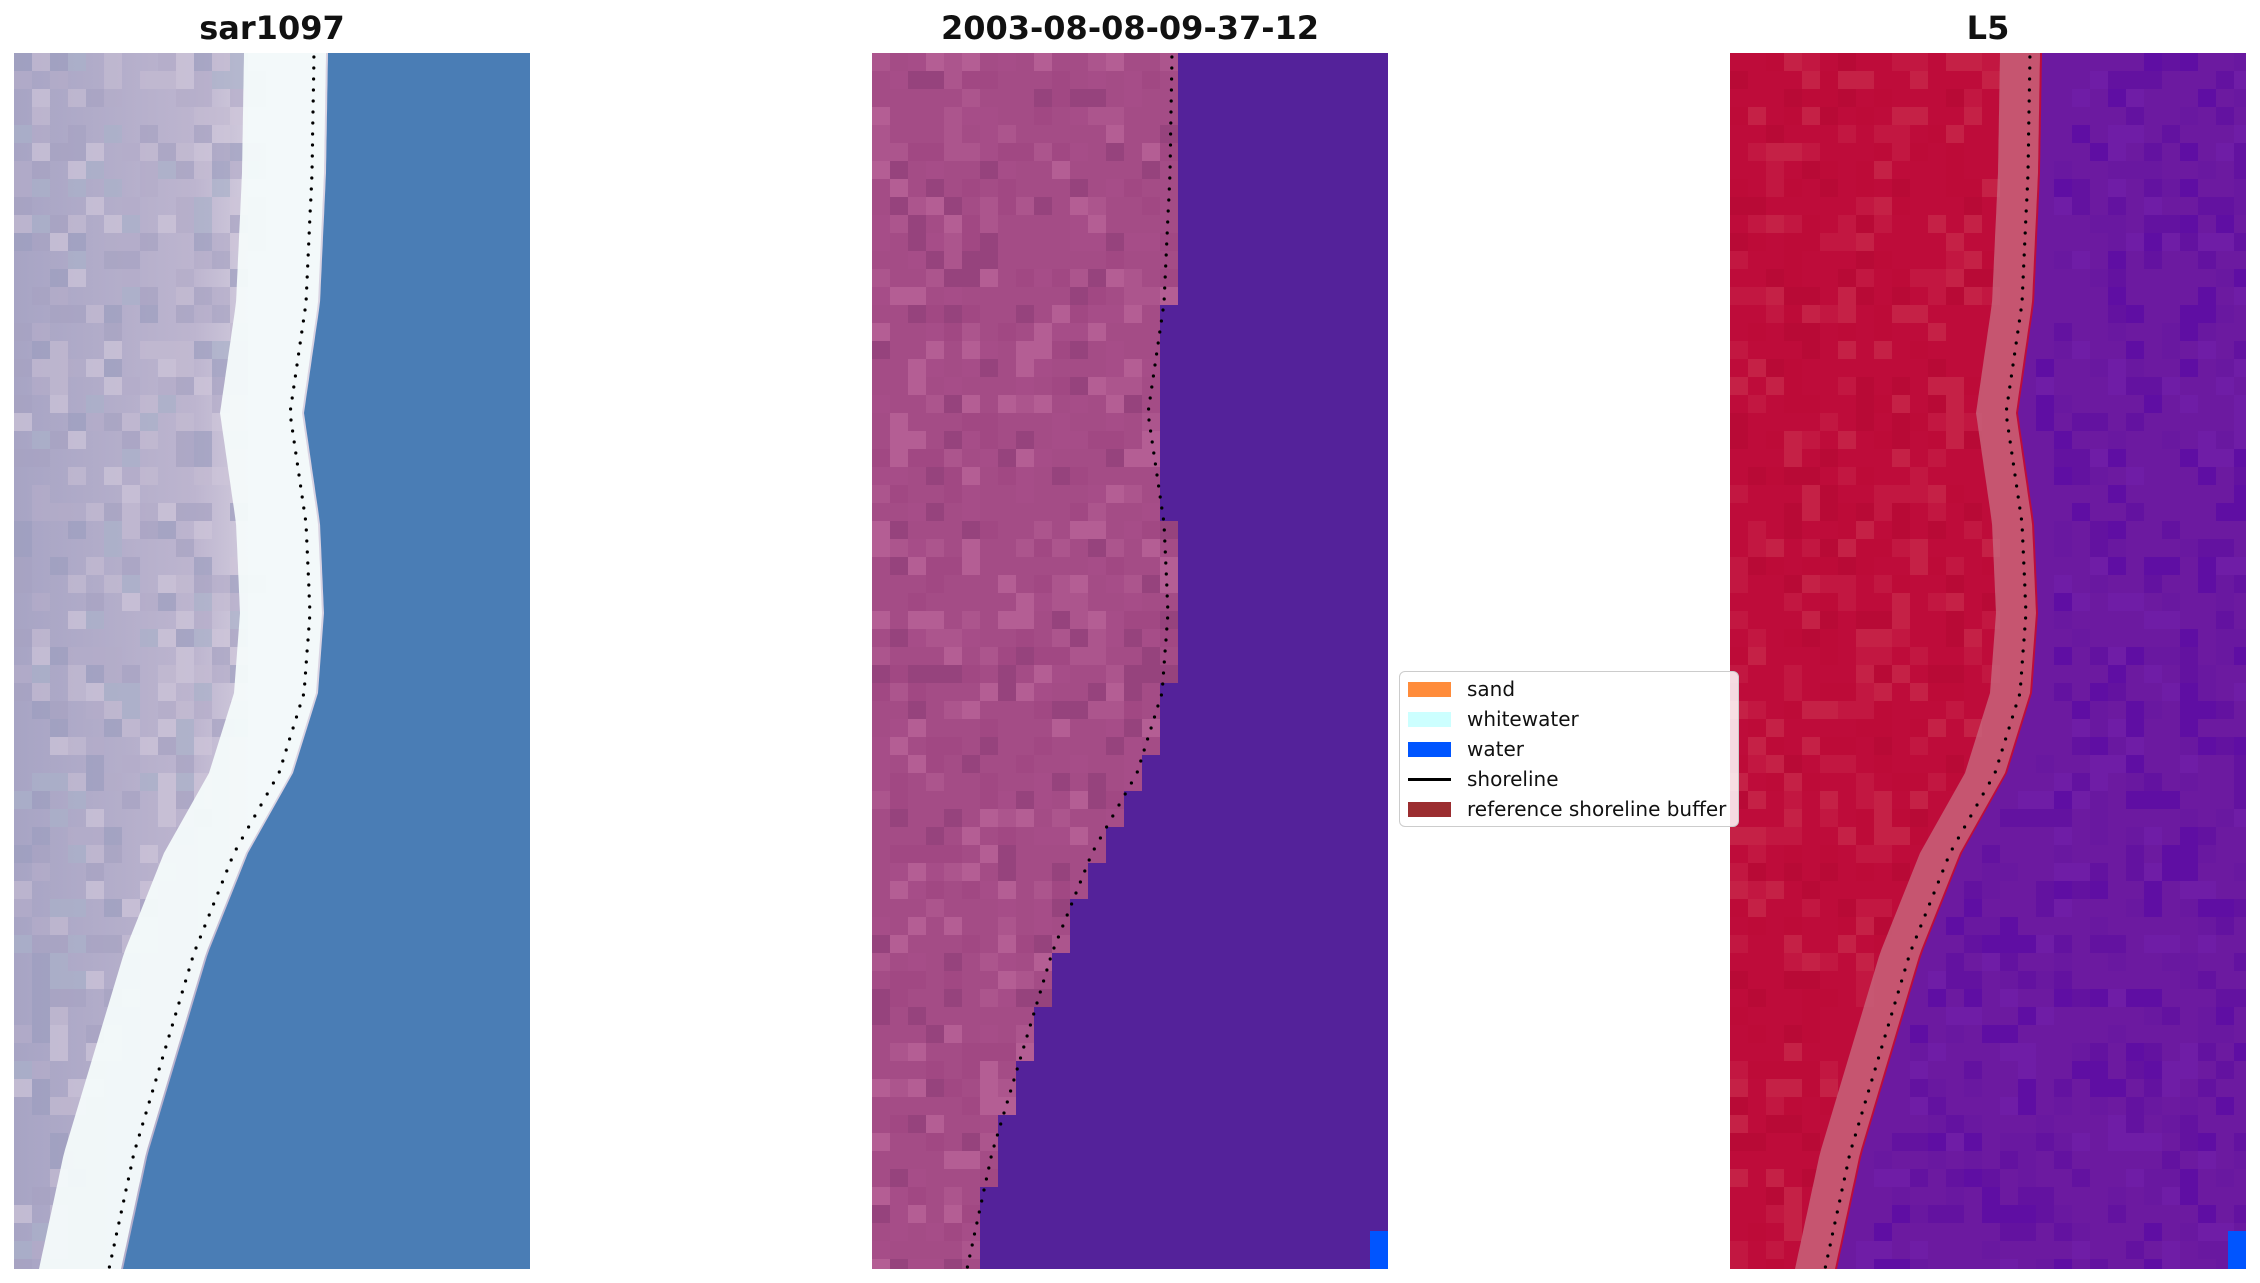 Image resolution: width=2260 pixels, height=1283 pixels. I want to click on right-panel-title: L5, so click(1988, 28).